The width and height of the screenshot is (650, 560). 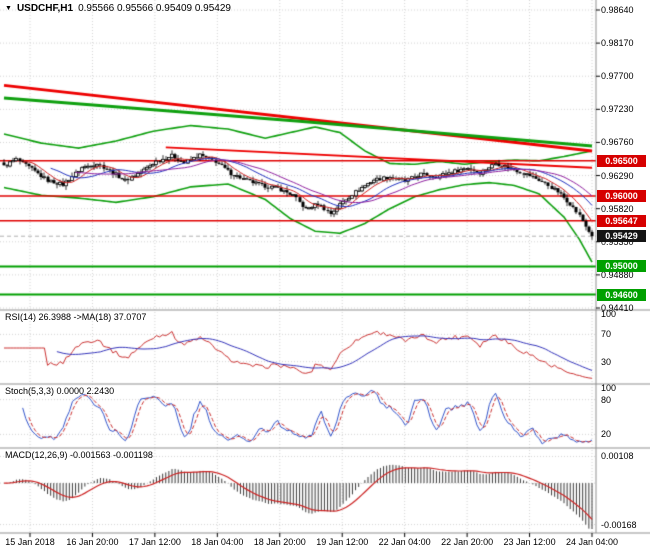 I want to click on price-axis-tick: 0.95820, so click(x=617, y=208).